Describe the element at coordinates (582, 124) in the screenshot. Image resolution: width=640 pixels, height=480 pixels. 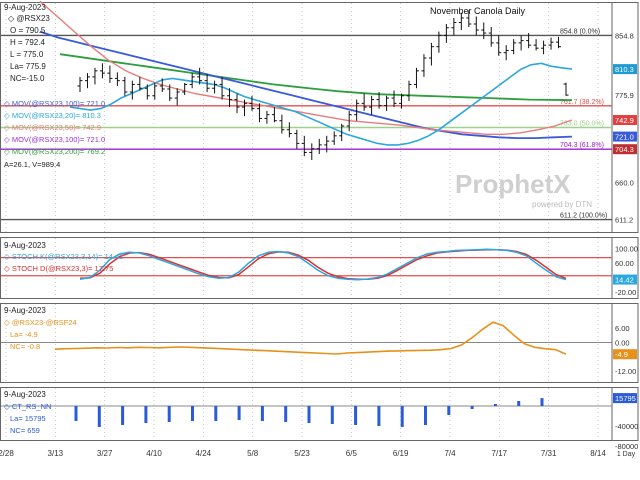
I see `fib-label: 733.0 (50.0%)` at that location.